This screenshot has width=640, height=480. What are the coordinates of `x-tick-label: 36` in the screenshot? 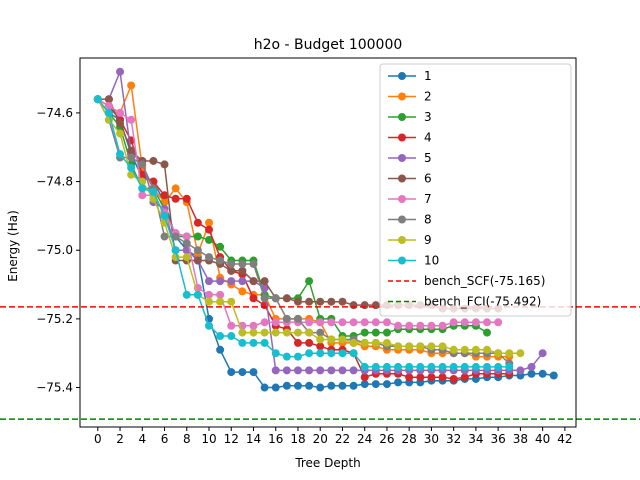 It's located at (498, 439).